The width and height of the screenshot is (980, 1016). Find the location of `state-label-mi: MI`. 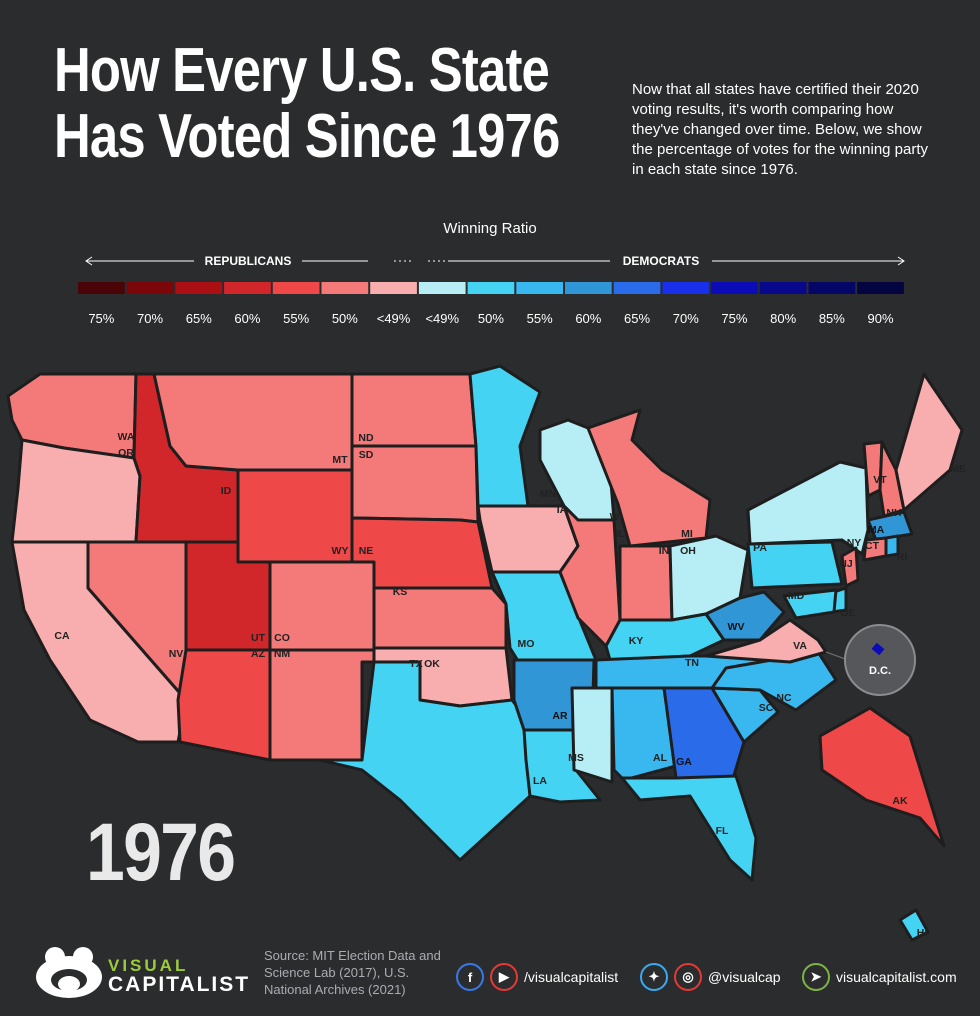

state-label-mi: MI is located at coordinates (687, 534).